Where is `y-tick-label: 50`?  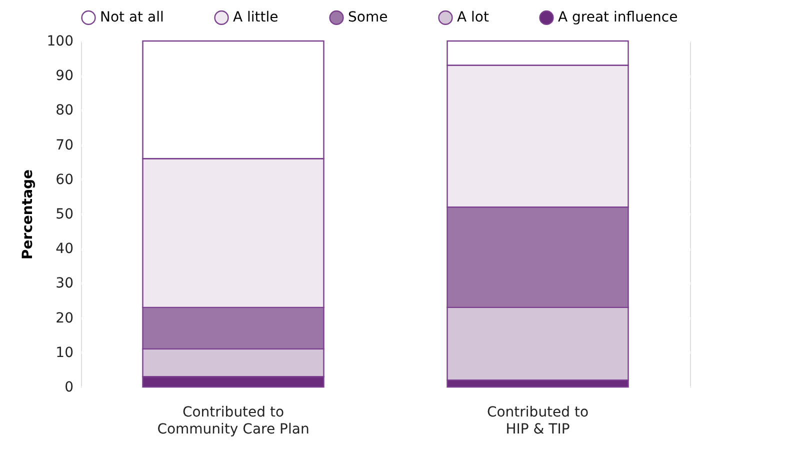 y-tick-label: 50 is located at coordinates (65, 214).